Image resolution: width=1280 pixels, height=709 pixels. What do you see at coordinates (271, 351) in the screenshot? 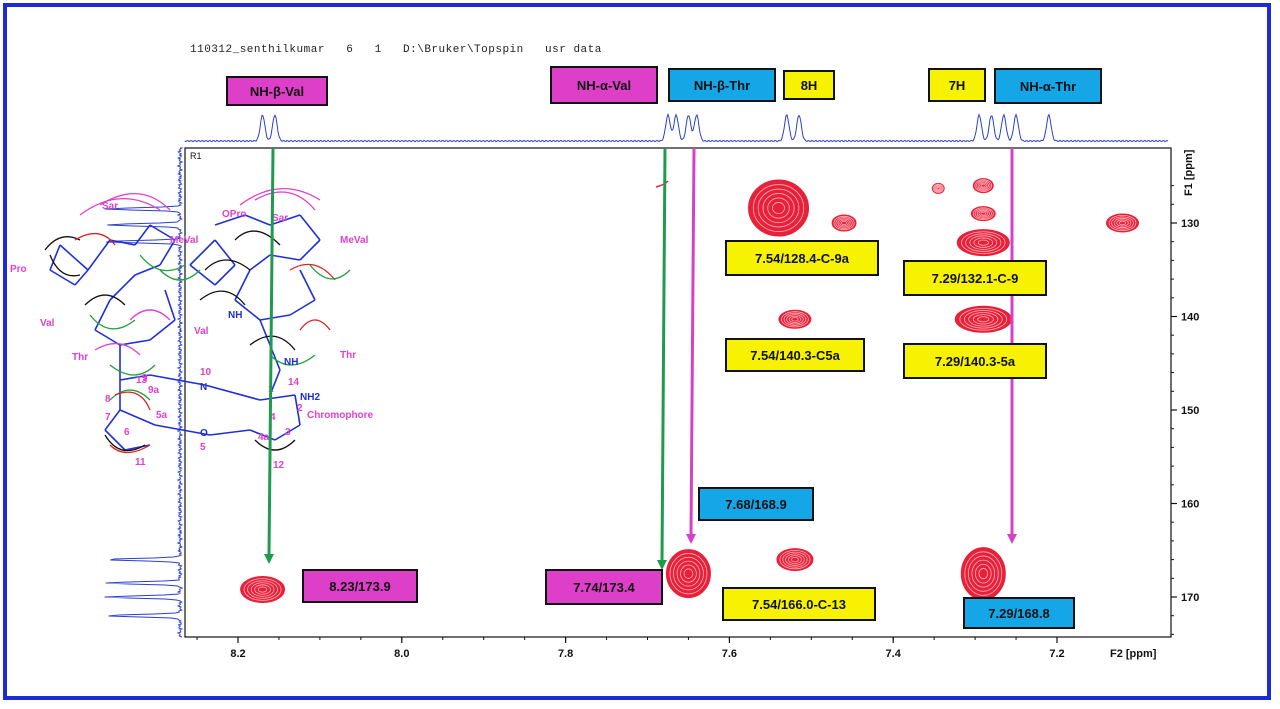
I see `arrow-nh-beta-val` at bounding box center [271, 351].